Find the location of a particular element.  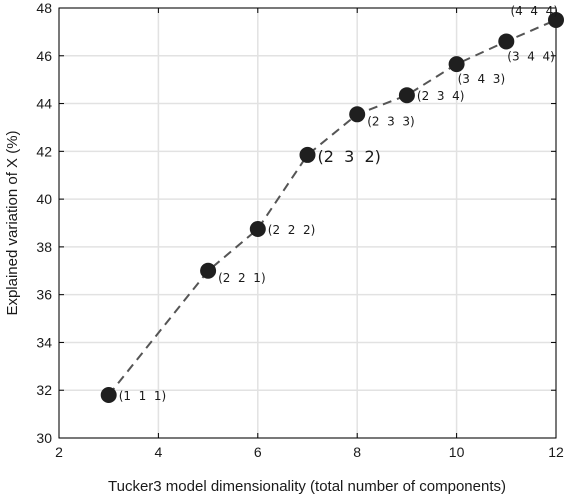

point-label: (2 2 2) is located at coordinates (292, 230).